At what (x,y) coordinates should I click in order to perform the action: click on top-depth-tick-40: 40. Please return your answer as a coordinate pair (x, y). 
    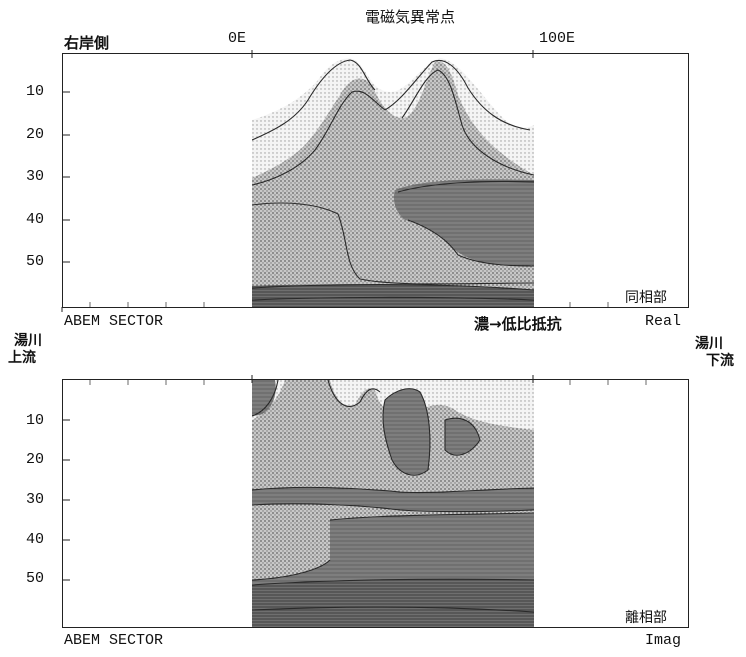
    Looking at the image, I should click on (35, 219).